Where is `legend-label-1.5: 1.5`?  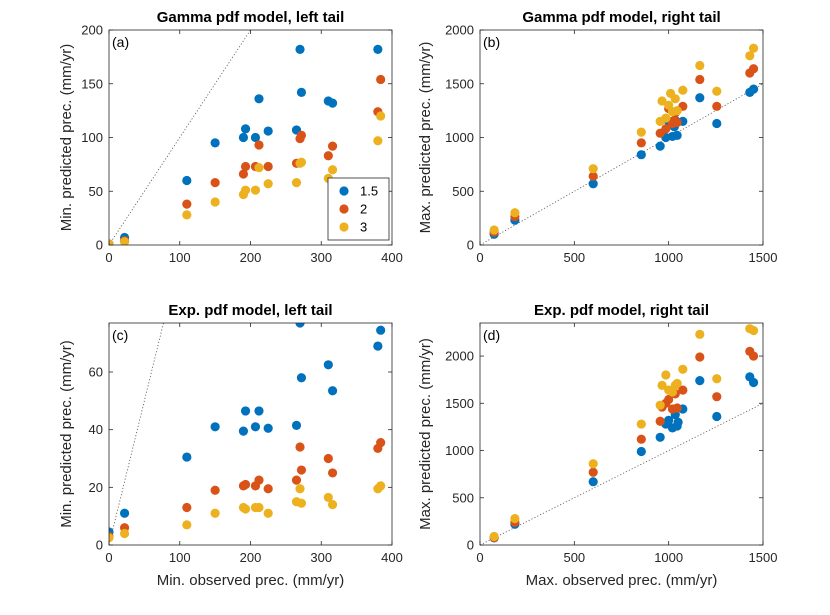
legend-label-1.5: 1.5 is located at coordinates (369, 191).